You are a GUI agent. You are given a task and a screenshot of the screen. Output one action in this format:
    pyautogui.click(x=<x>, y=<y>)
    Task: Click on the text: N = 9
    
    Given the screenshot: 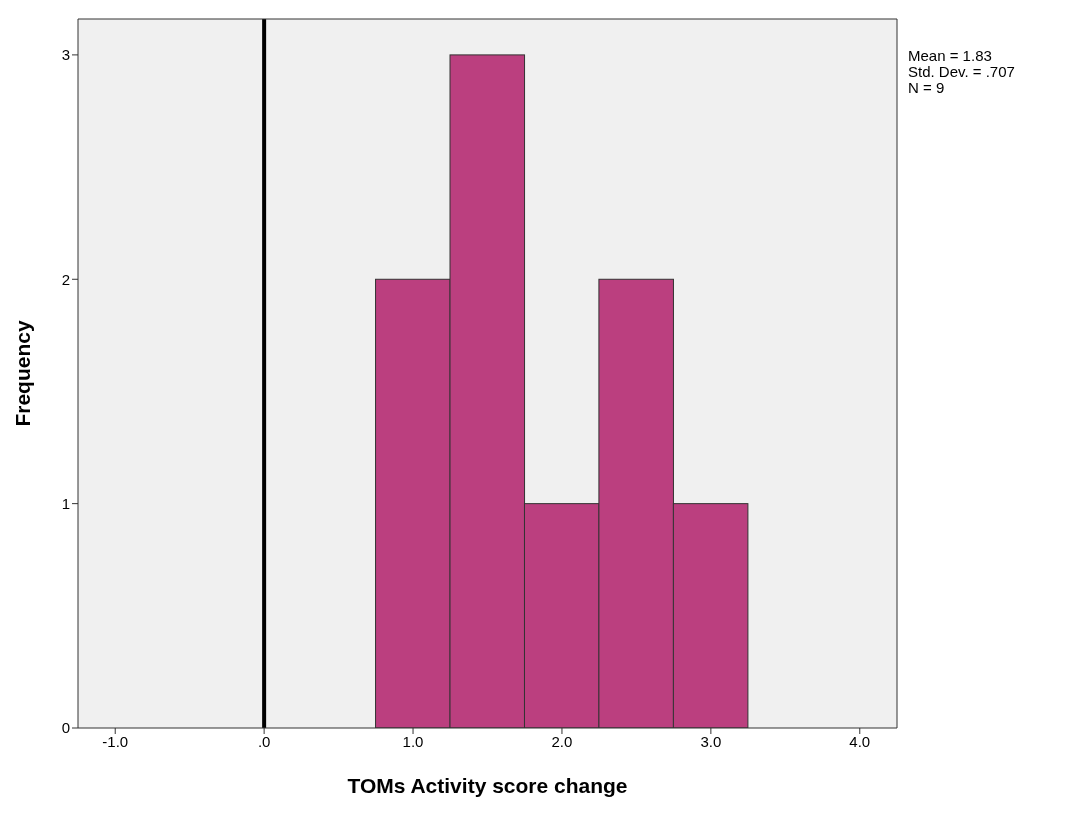 What is the action you would take?
    pyautogui.click(x=927, y=87)
    